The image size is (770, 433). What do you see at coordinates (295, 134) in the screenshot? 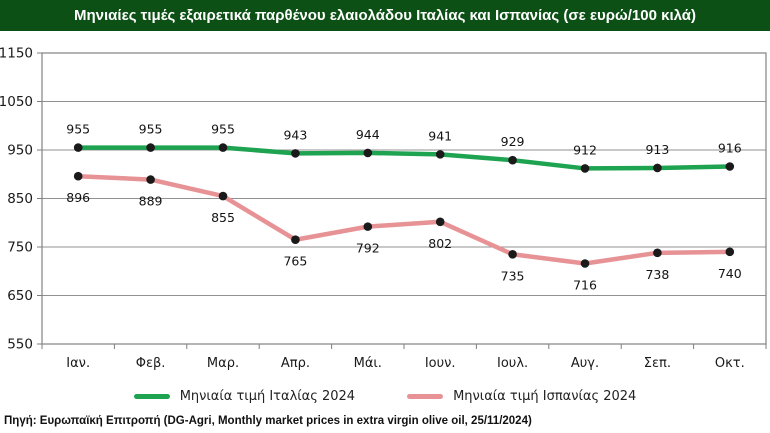
I see `data-label: 943` at bounding box center [295, 134].